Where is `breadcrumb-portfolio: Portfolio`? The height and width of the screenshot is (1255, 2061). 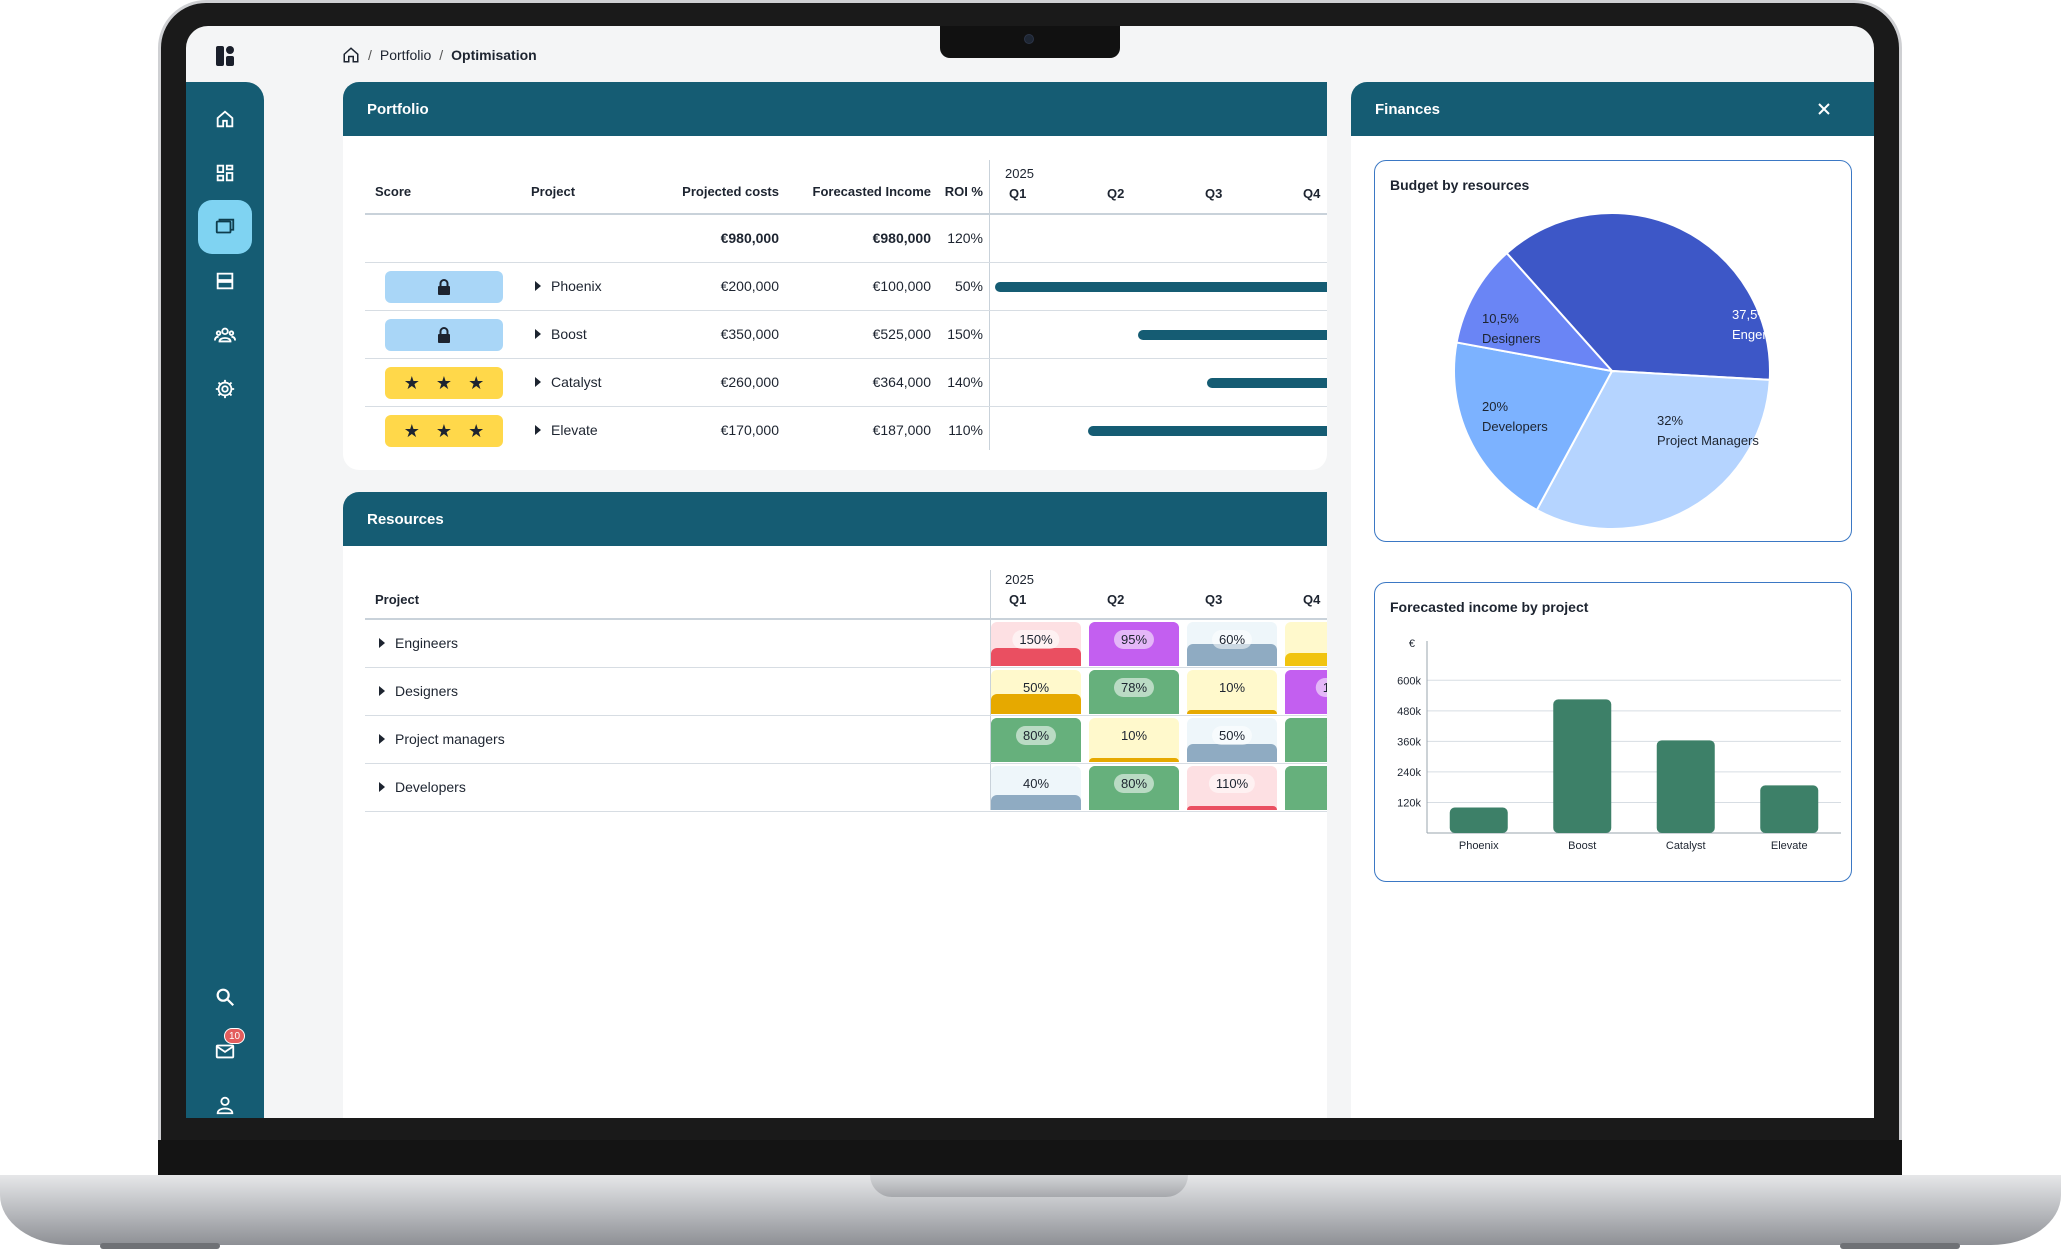 breadcrumb-portfolio: Portfolio is located at coordinates (405, 55).